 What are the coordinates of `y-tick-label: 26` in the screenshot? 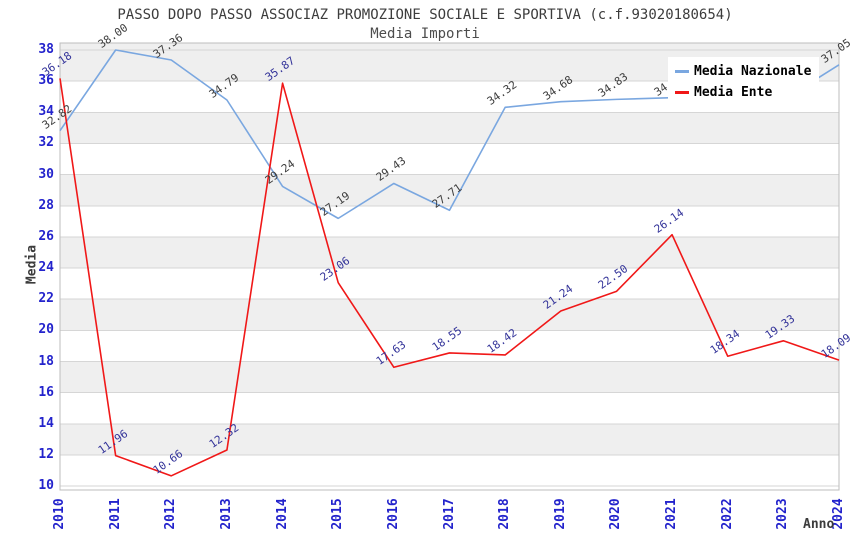 It's located at (46, 236).